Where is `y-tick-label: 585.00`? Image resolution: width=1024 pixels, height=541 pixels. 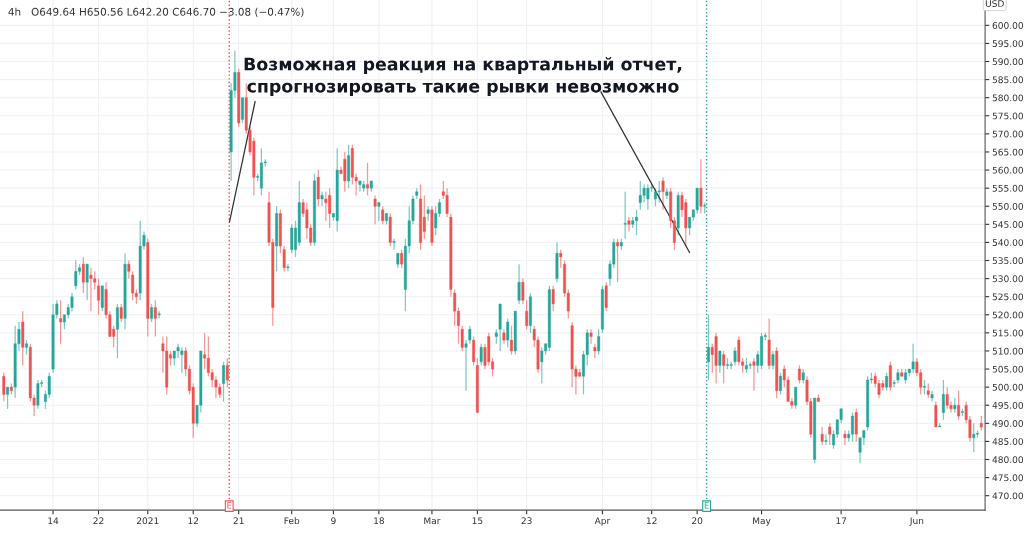
y-tick-label: 585.00 is located at coordinates (1008, 80).